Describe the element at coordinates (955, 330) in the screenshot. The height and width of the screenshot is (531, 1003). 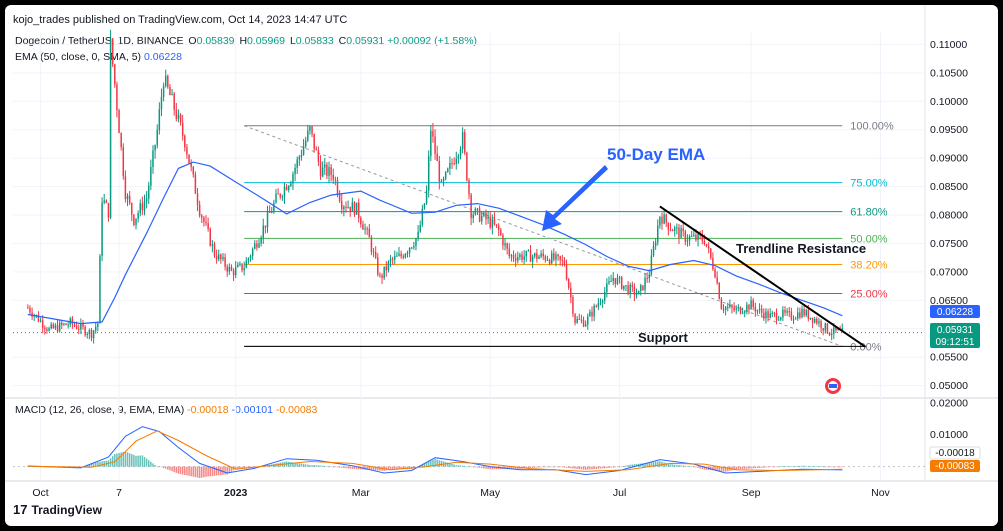
I see `close-price-tag: 0.05931` at that location.